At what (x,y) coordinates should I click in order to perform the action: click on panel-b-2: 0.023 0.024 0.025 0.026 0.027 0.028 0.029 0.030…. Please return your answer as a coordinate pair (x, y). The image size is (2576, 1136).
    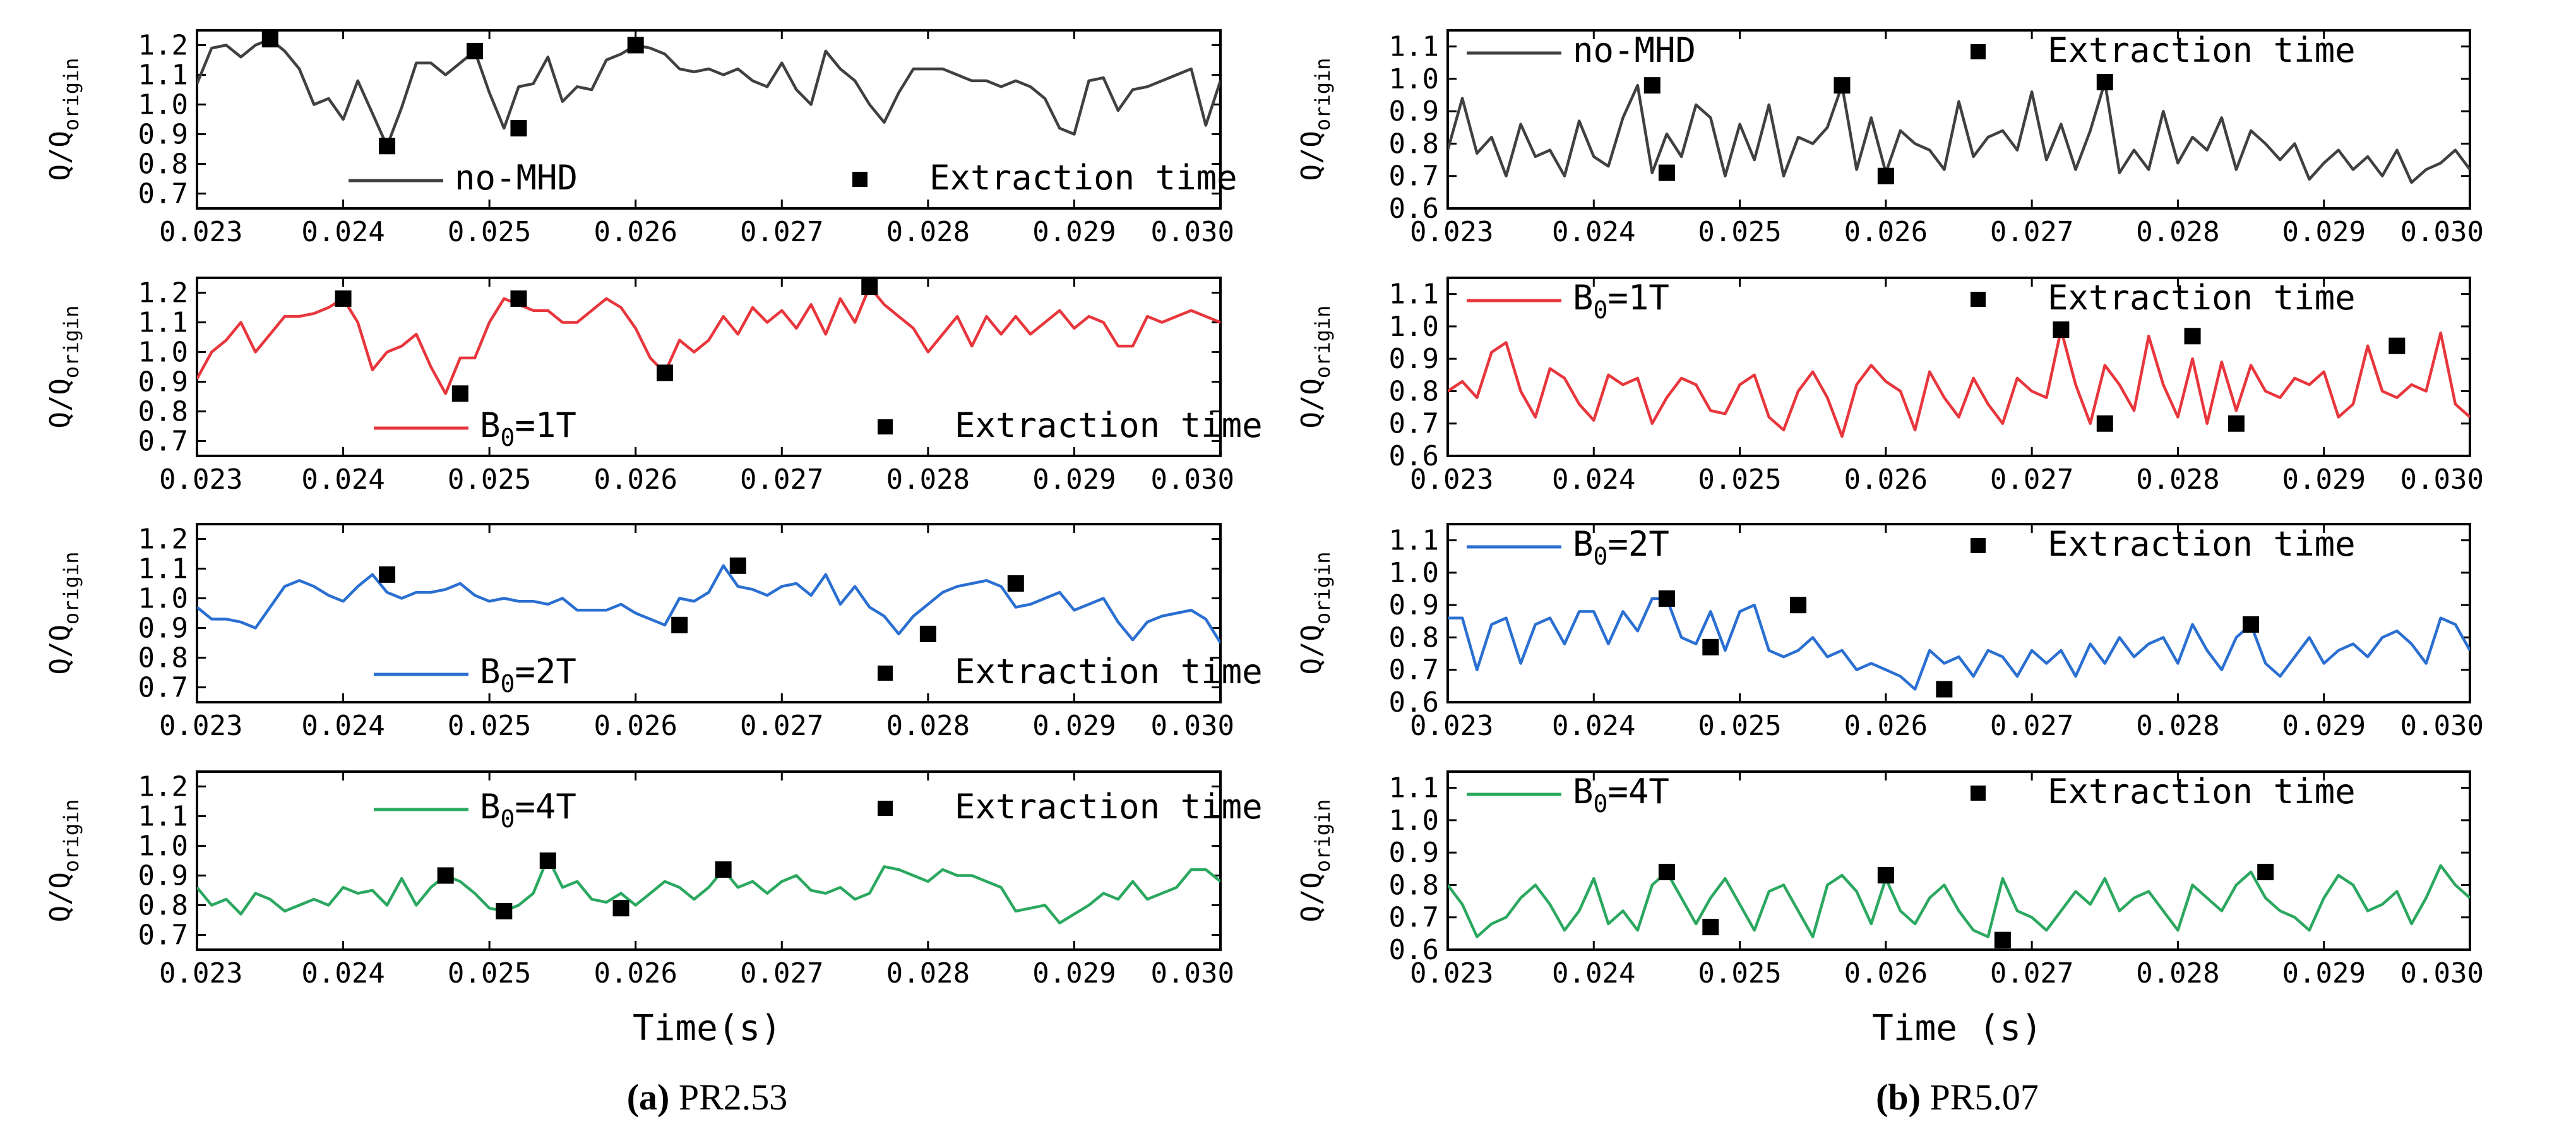
    Looking at the image, I should click on (1890, 386).